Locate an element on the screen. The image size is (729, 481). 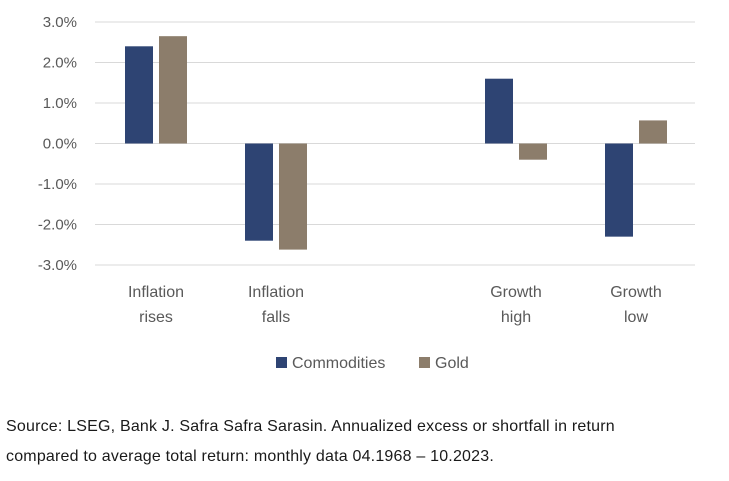
y-tick-label: 3.0% is located at coordinates (60, 22).